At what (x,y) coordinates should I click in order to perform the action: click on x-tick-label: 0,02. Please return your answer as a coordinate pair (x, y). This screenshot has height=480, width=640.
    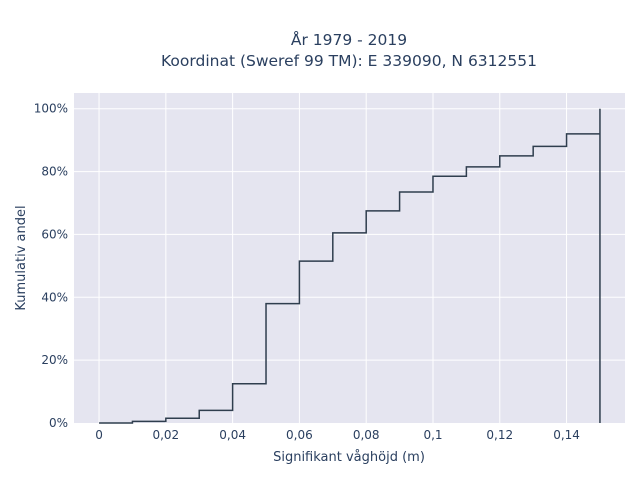
    Looking at the image, I should click on (165, 435).